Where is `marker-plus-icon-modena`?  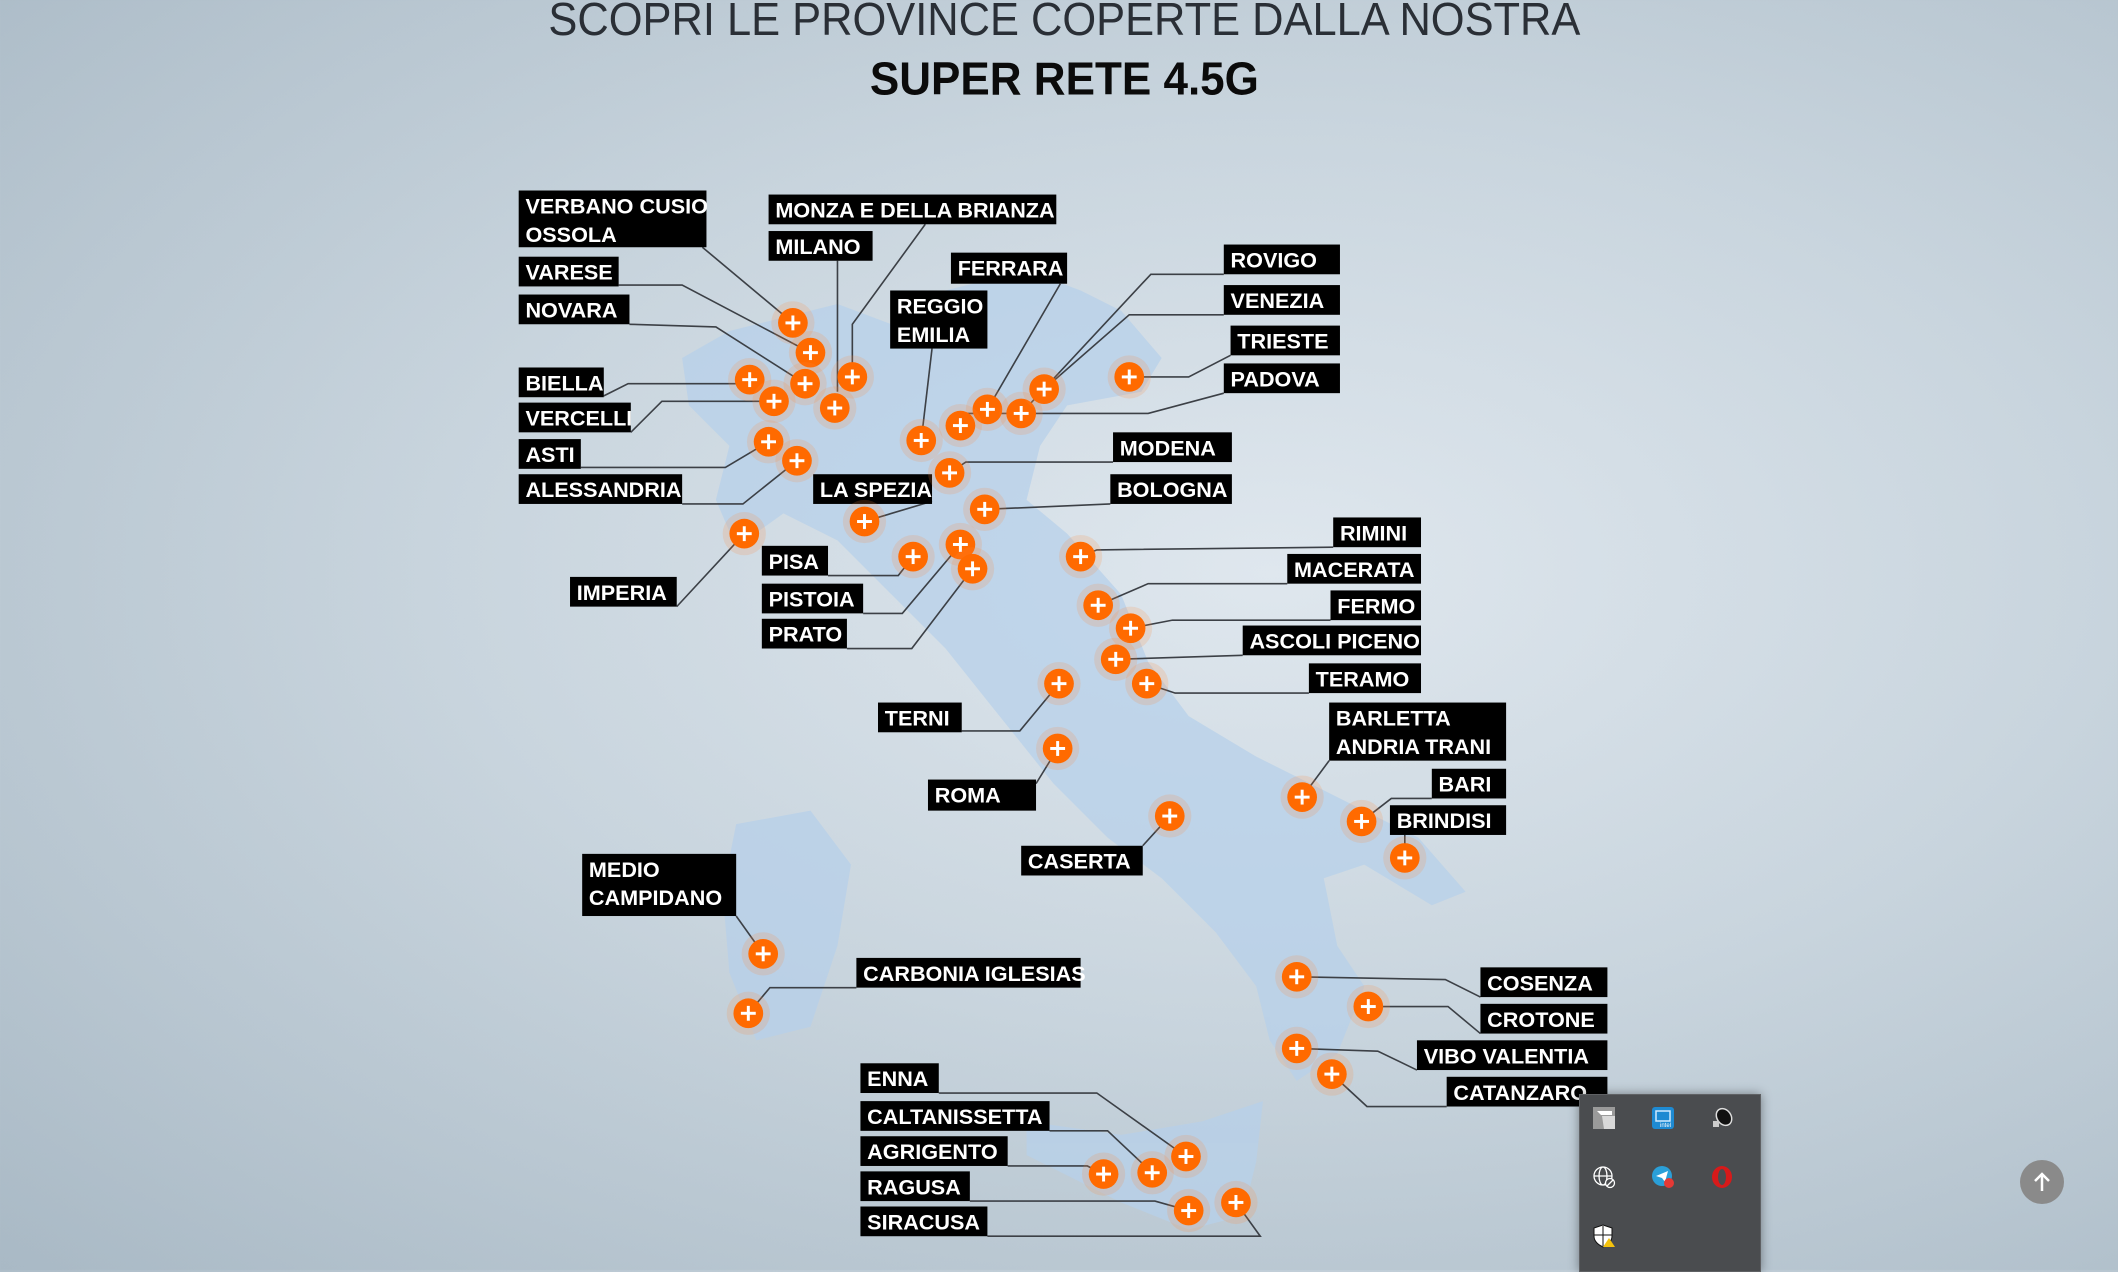 marker-plus-icon-modena is located at coordinates (949, 473).